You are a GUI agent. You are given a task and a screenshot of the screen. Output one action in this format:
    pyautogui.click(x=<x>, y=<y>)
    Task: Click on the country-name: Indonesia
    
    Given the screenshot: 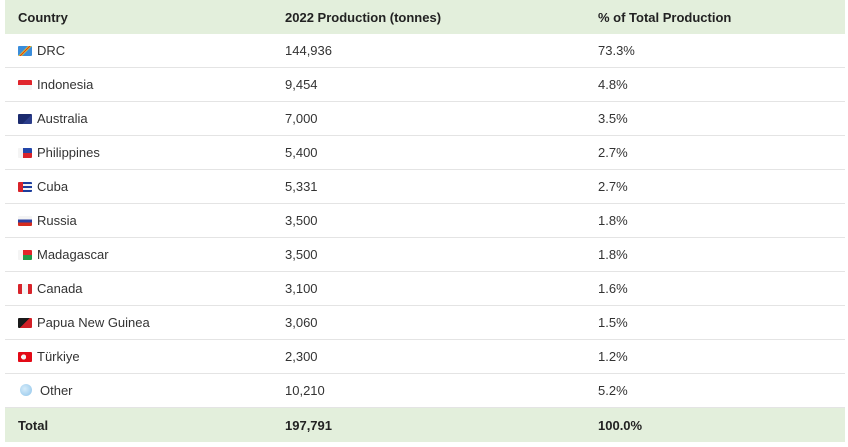 What is the action you would take?
    pyautogui.click(x=65, y=84)
    